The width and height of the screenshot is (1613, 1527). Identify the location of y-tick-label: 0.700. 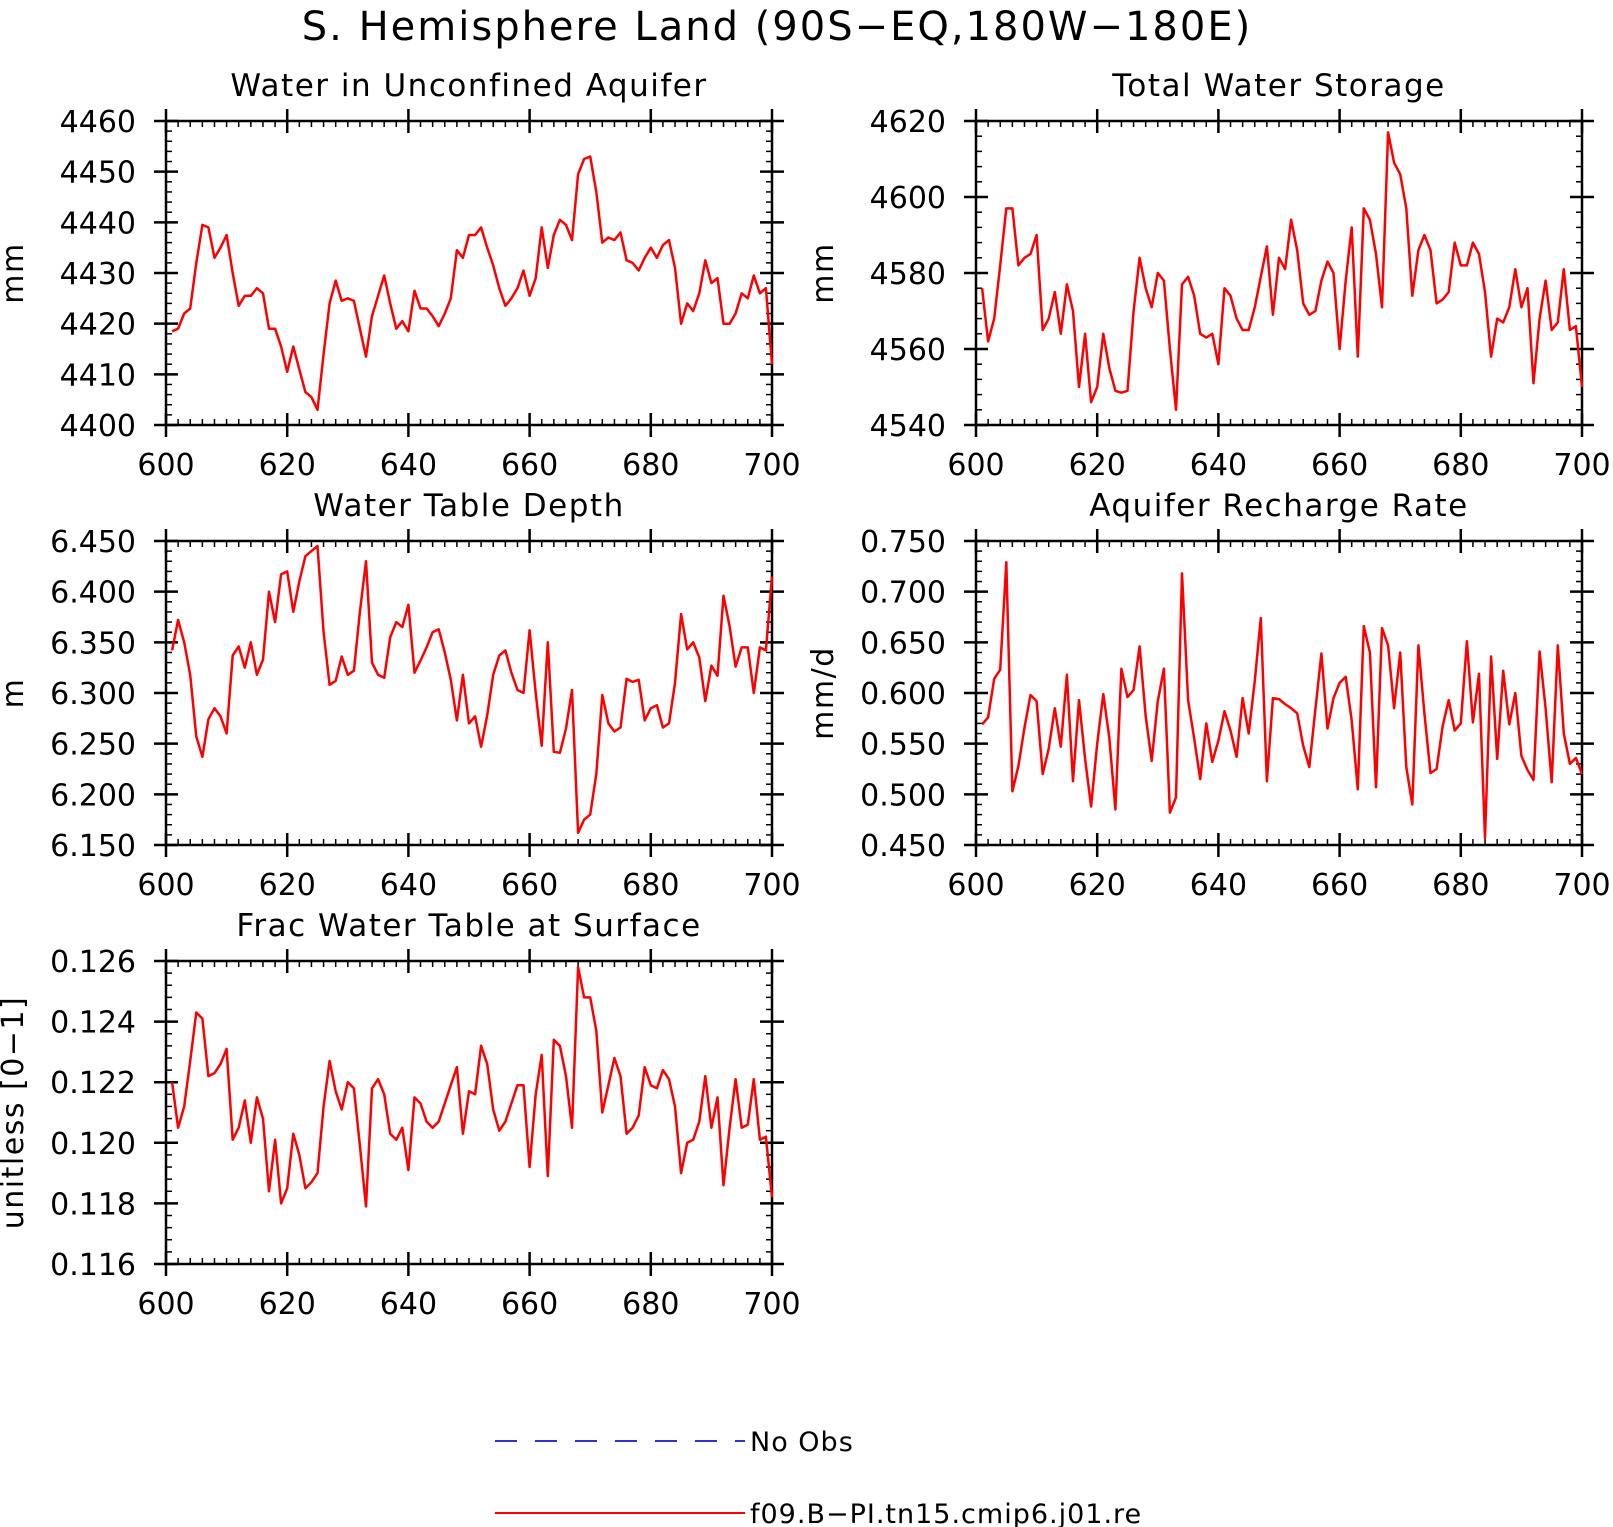
(903, 593).